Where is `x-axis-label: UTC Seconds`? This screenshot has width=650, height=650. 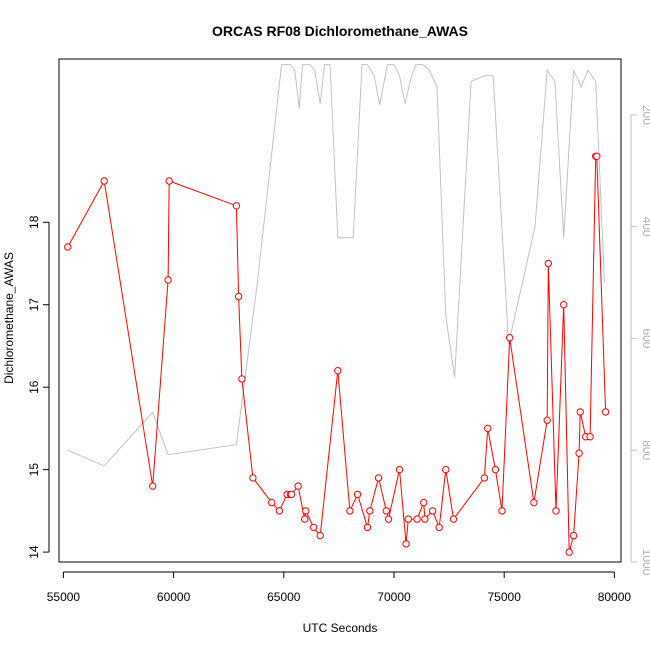
x-axis-label: UTC Seconds is located at coordinates (340, 628).